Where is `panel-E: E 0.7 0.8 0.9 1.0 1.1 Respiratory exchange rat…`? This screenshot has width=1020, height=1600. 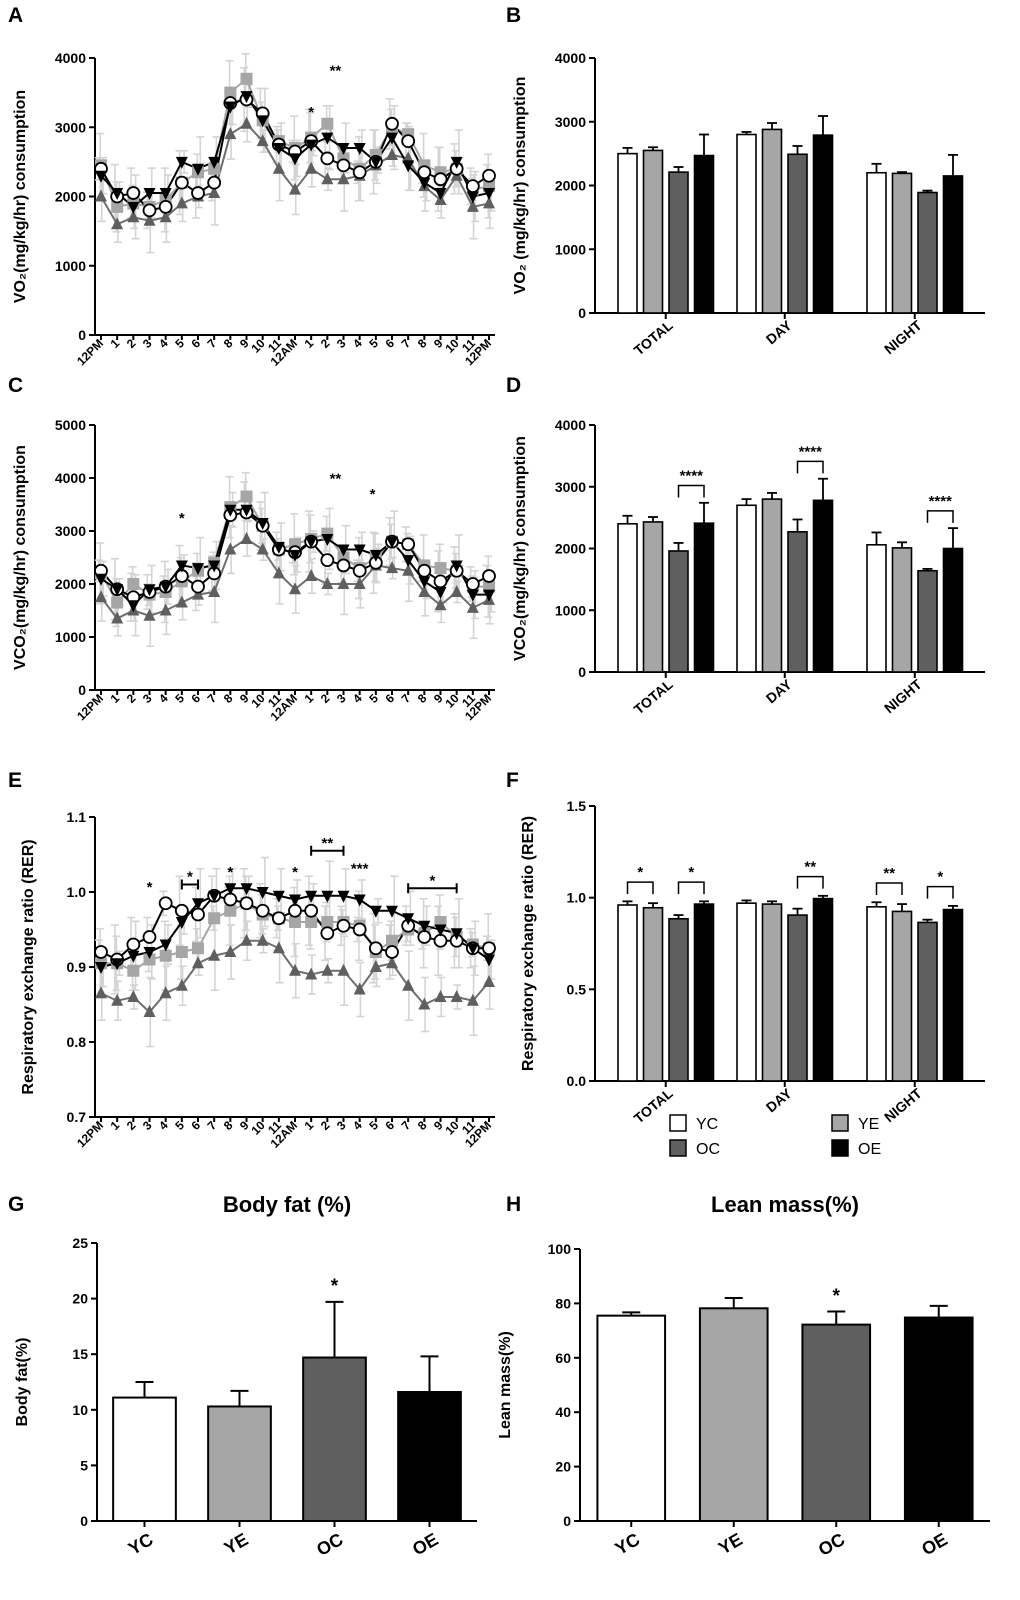
panel-E: E 0.7 0.8 0.9 1.0 1.1 Respiratory exchange rat… is located at coordinates (252, 960).